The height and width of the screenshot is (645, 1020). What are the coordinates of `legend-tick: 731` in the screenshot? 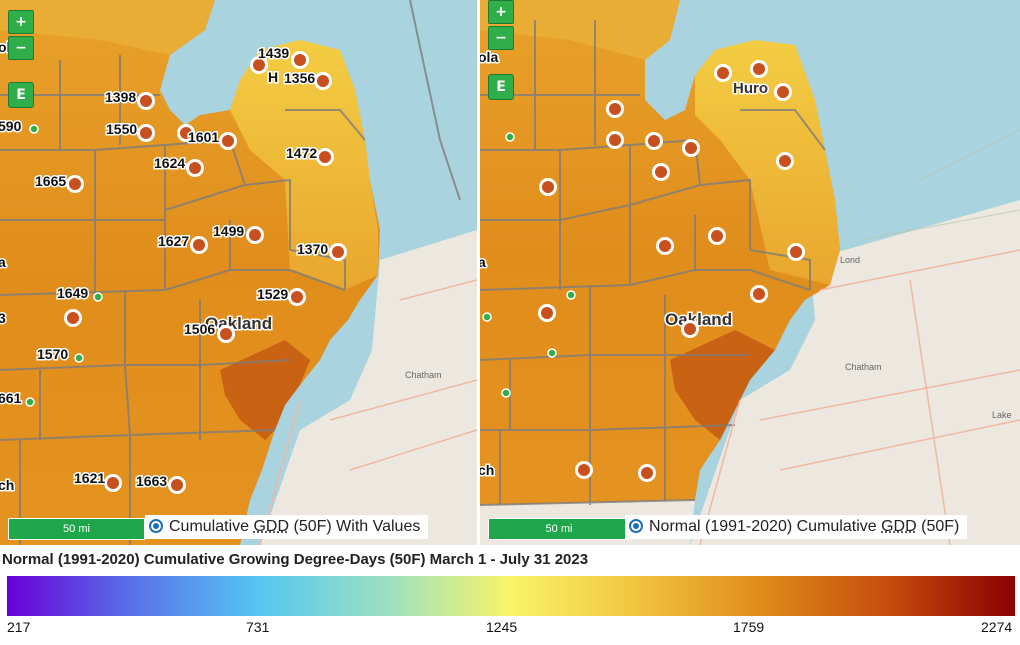 It's located at (258, 627).